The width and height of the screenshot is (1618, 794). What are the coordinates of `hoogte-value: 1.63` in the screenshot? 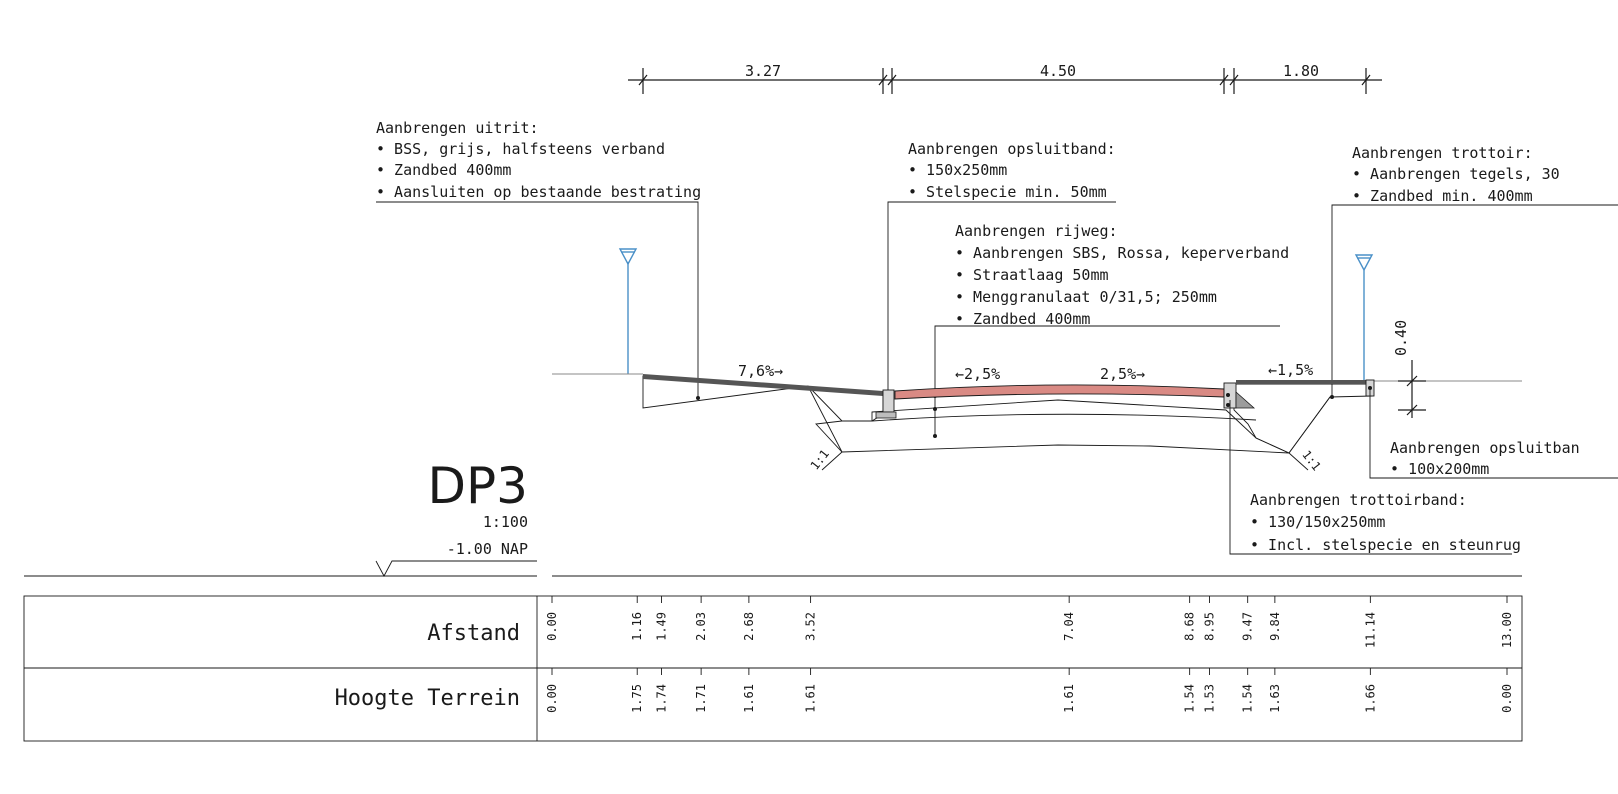 It's located at (1275, 698).